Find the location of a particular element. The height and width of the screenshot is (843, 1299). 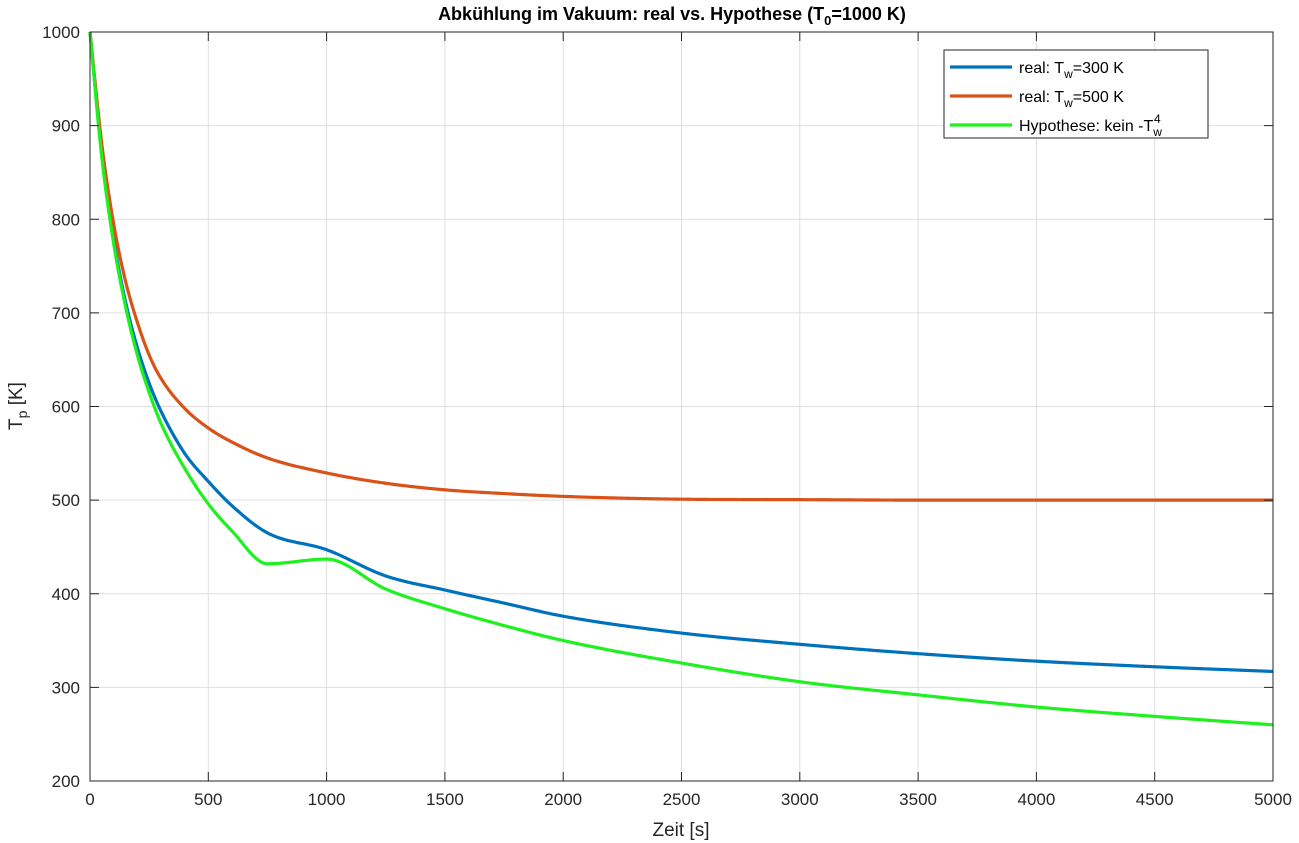

x-tick-label: 4500 is located at coordinates (1155, 799).